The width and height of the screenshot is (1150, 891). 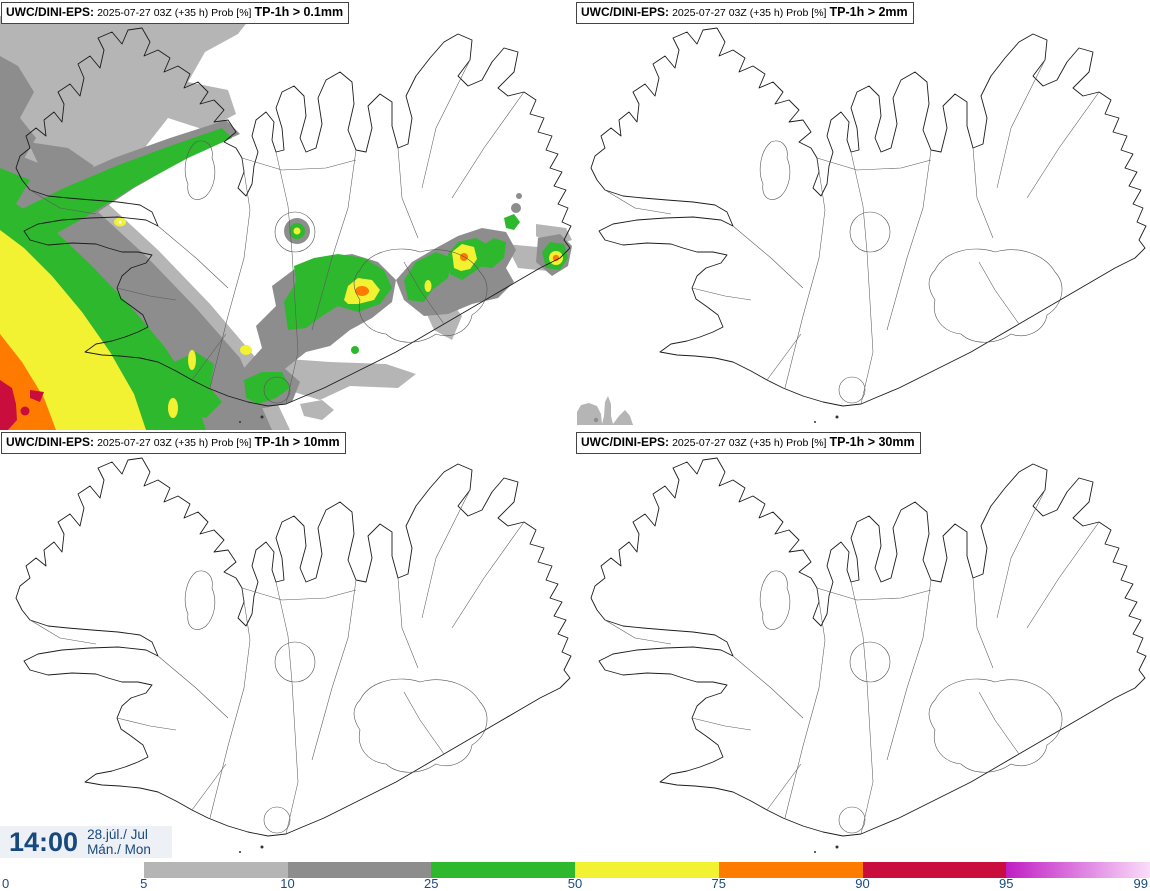 What do you see at coordinates (144, 883) in the screenshot?
I see `colorbar-tick-label: 5` at bounding box center [144, 883].